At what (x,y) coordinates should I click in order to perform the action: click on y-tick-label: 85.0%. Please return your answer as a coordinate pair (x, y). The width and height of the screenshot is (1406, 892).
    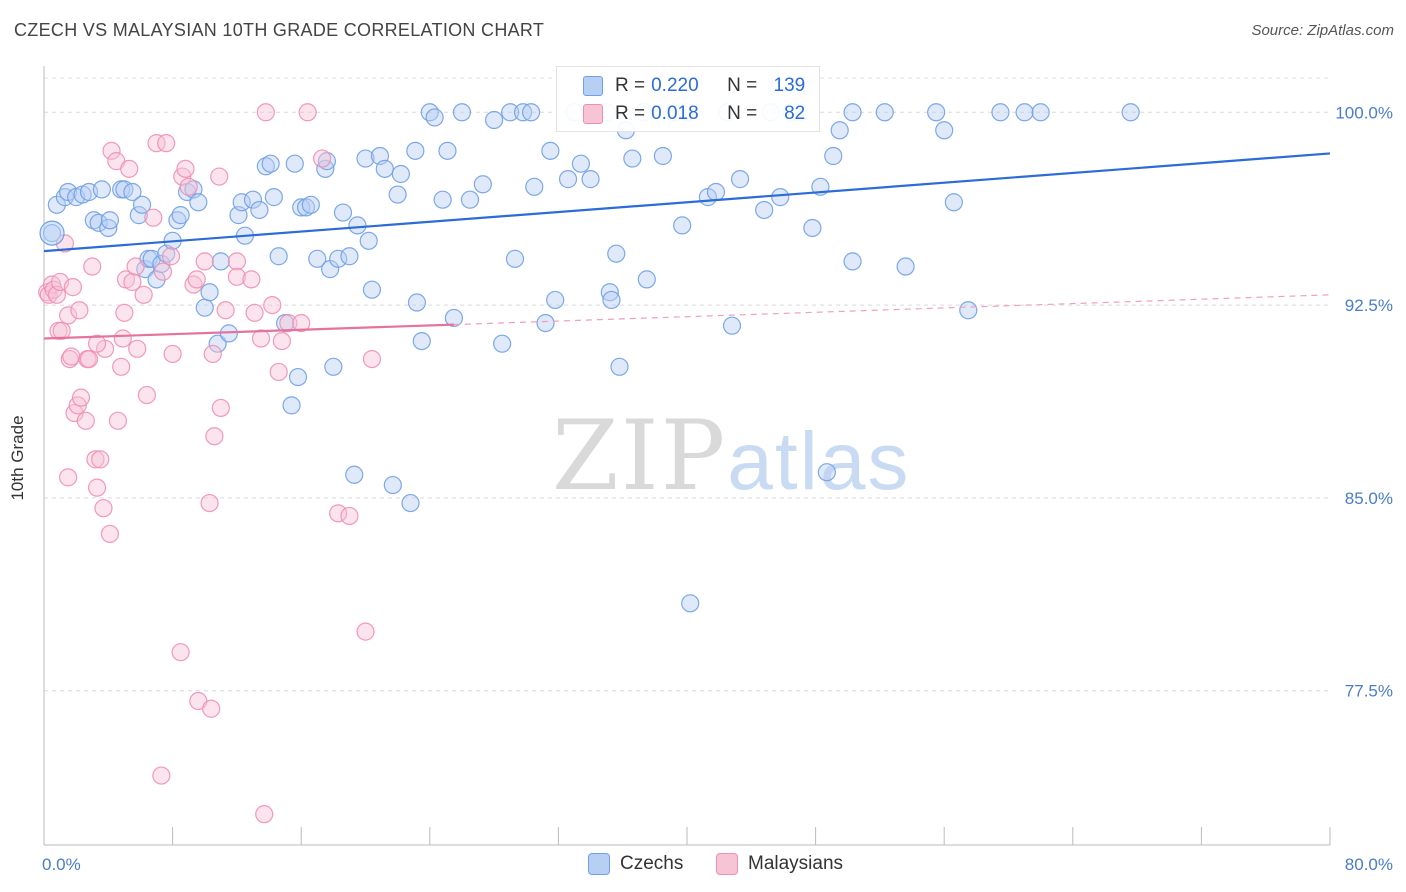
    Looking at the image, I should click on (1369, 498).